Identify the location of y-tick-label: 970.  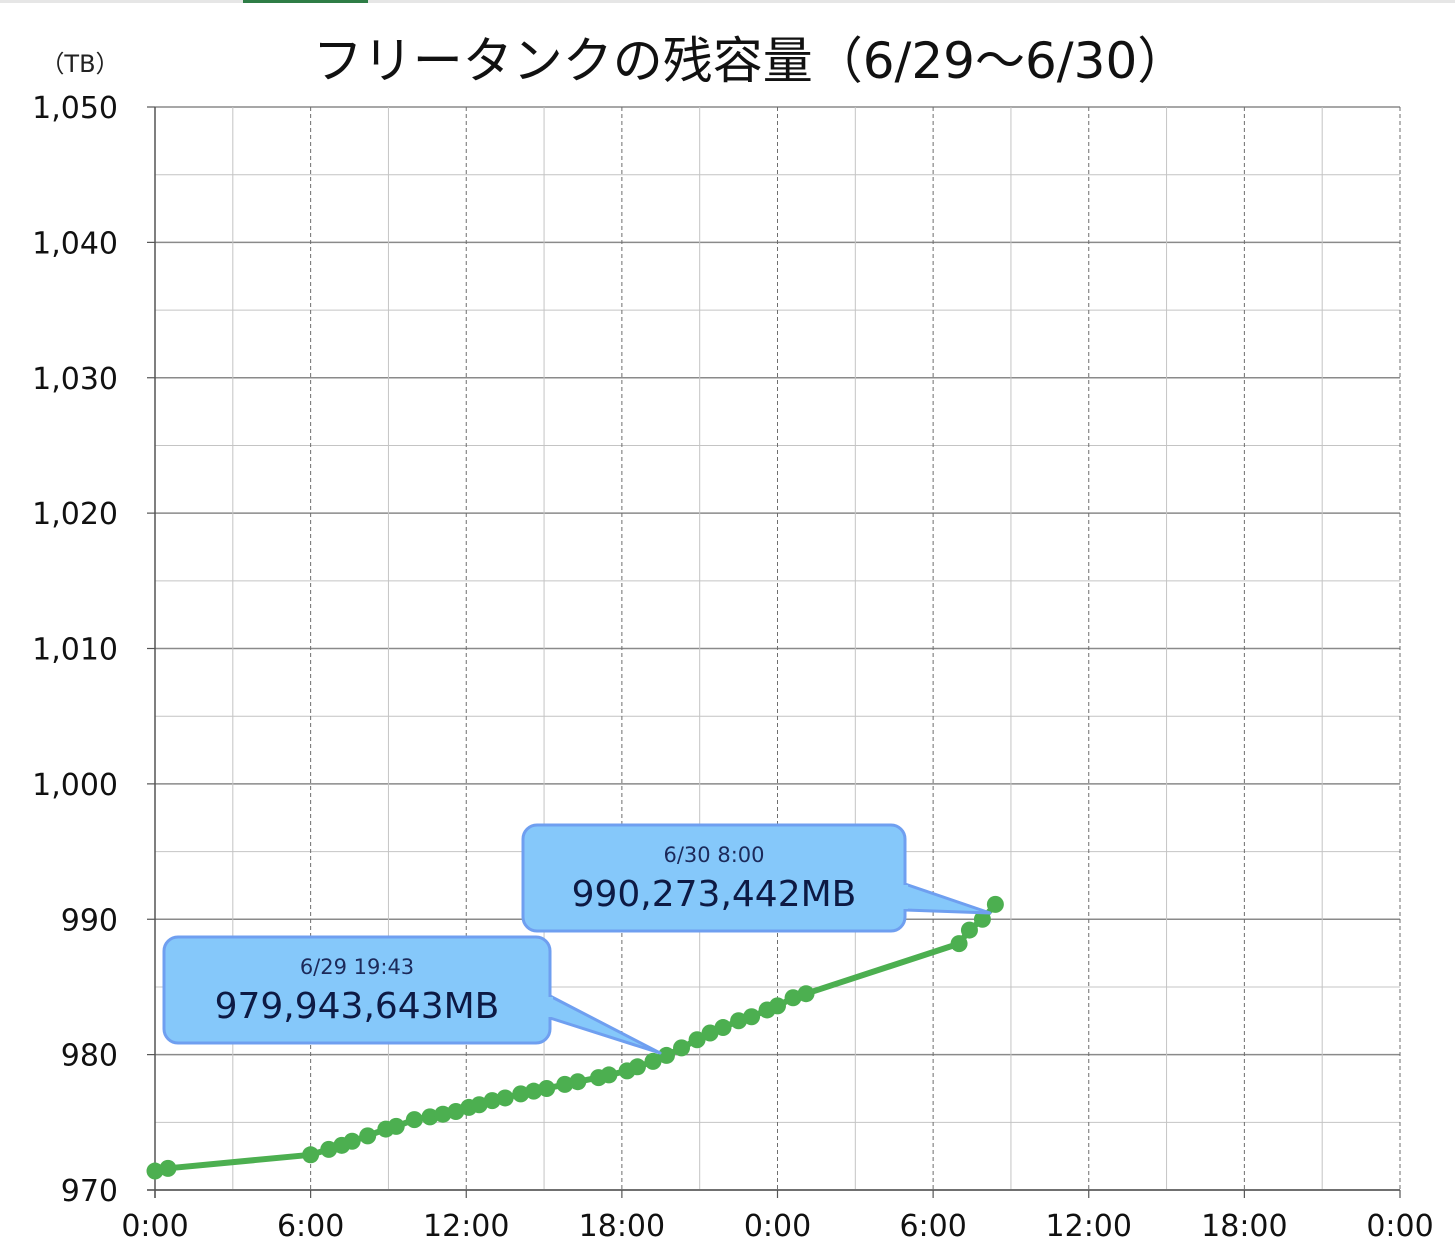
(89, 1191).